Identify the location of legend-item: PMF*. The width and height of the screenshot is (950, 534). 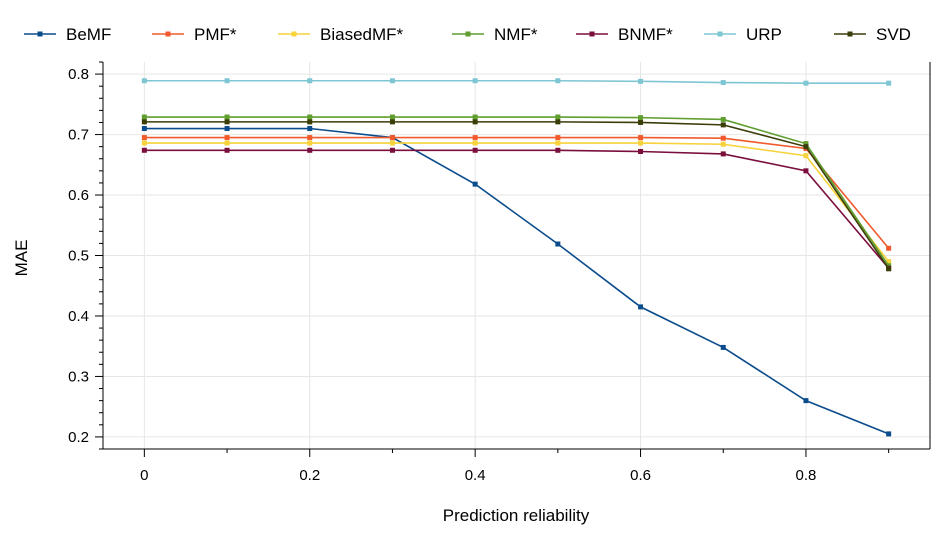
(194, 34).